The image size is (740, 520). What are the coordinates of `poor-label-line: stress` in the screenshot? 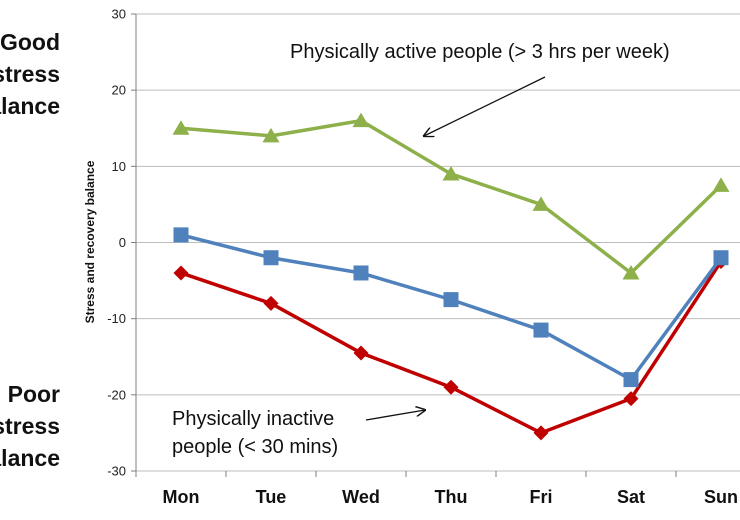 It's located at (30, 426).